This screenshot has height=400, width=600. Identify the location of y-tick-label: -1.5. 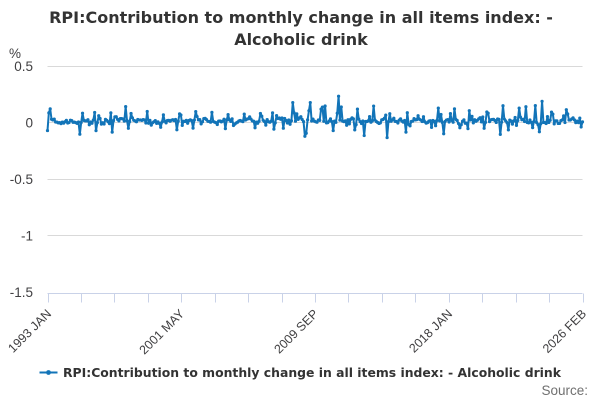
(21, 292).